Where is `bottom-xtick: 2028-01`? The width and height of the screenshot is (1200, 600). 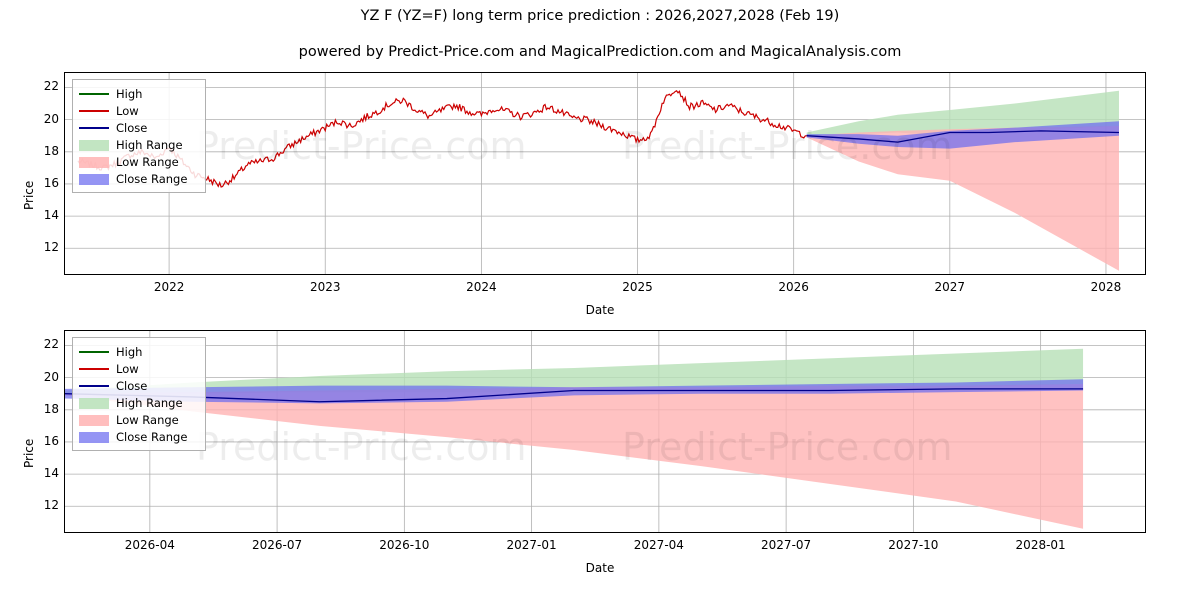 bottom-xtick: 2028-01 is located at coordinates (1040, 545).